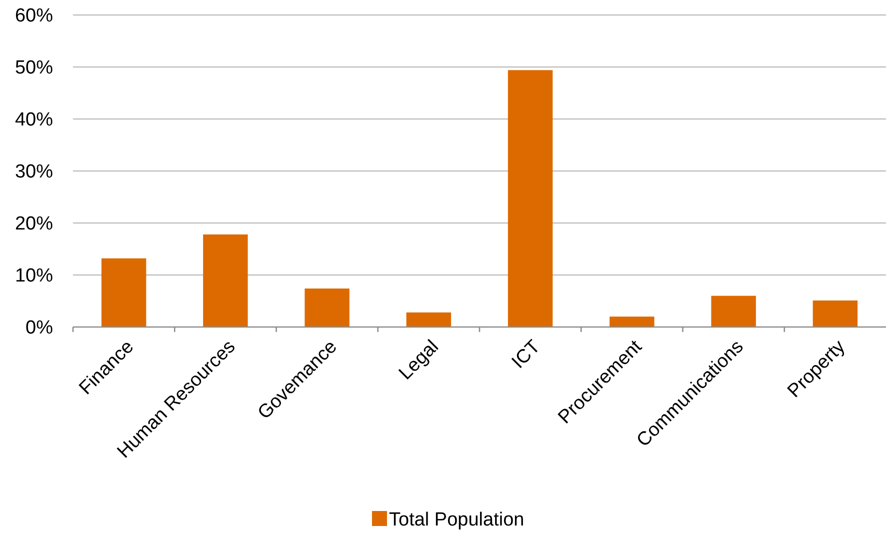 This screenshot has height=535, width=888. What do you see at coordinates (34, 68) in the screenshot?
I see `y-tick-label: 50%` at bounding box center [34, 68].